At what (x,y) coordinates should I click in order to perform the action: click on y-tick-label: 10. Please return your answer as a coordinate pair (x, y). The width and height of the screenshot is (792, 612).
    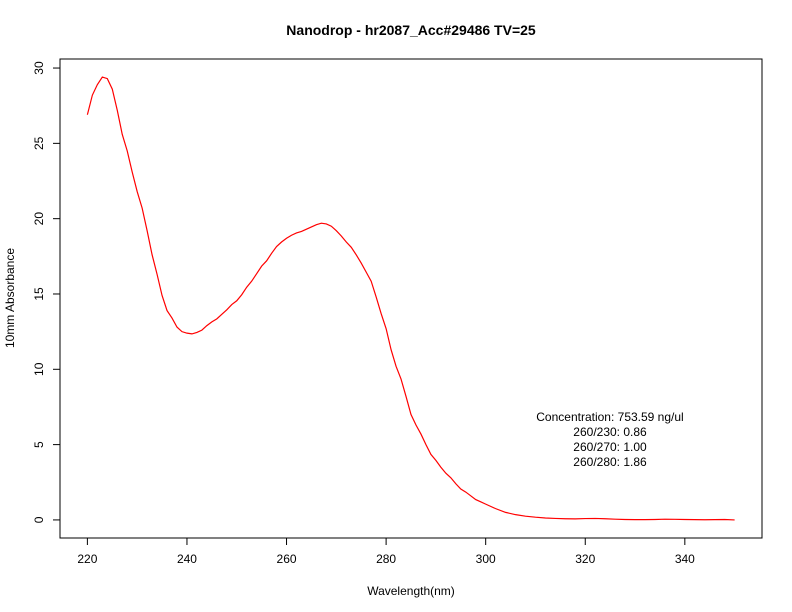
    Looking at the image, I should click on (39, 369).